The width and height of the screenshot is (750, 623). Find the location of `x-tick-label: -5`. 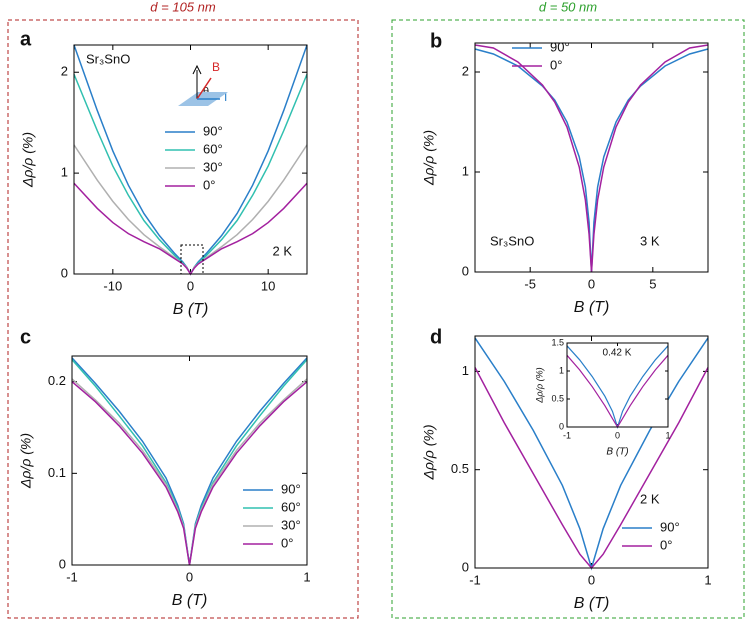

x-tick-label: -5 is located at coordinates (530, 283).